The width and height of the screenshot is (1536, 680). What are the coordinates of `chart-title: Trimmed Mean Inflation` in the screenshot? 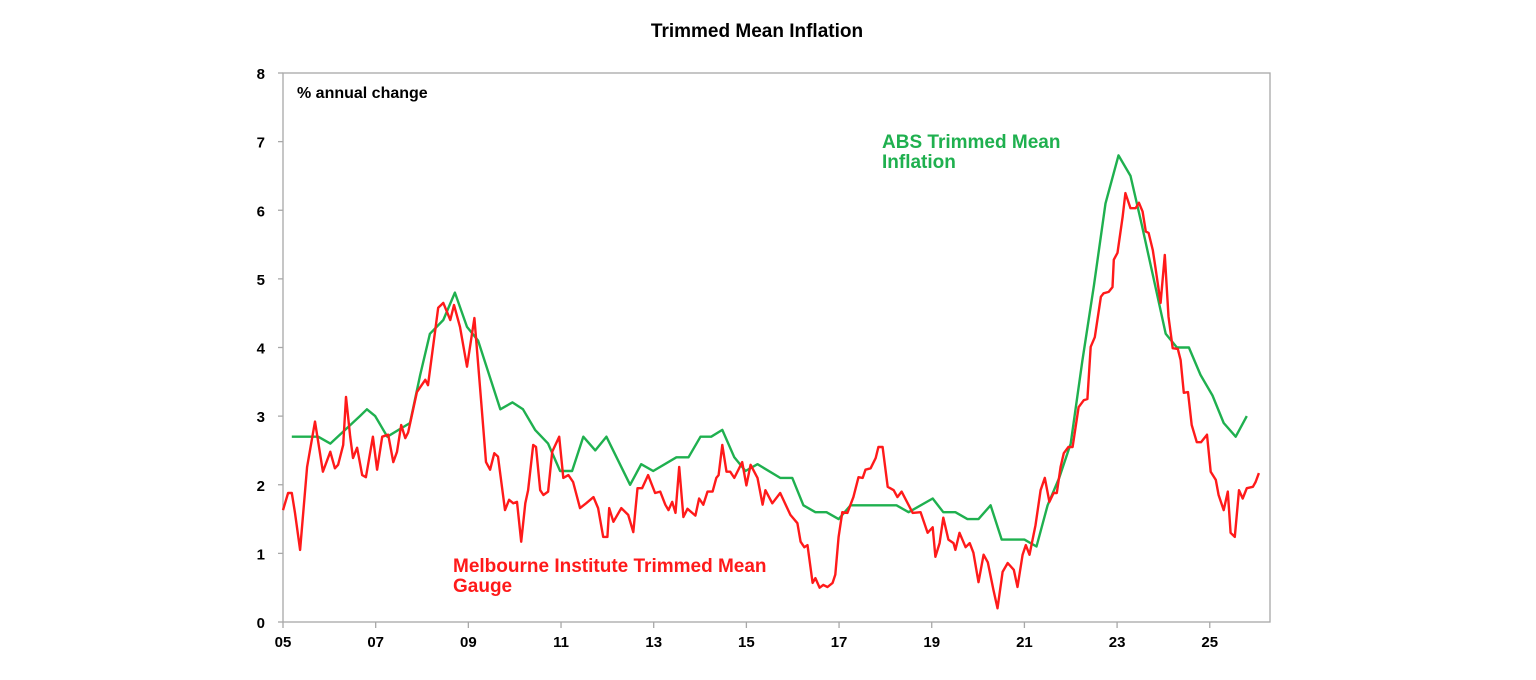 It's located at (757, 31).